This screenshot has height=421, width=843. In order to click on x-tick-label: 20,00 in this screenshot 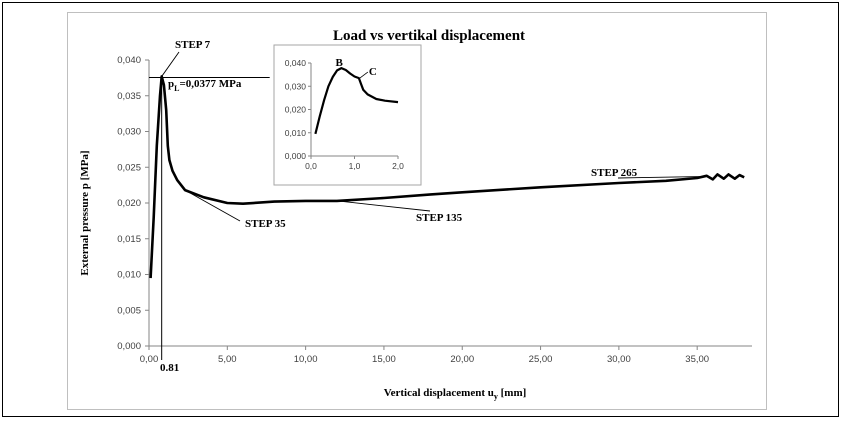, I will do `click(462, 359)`.